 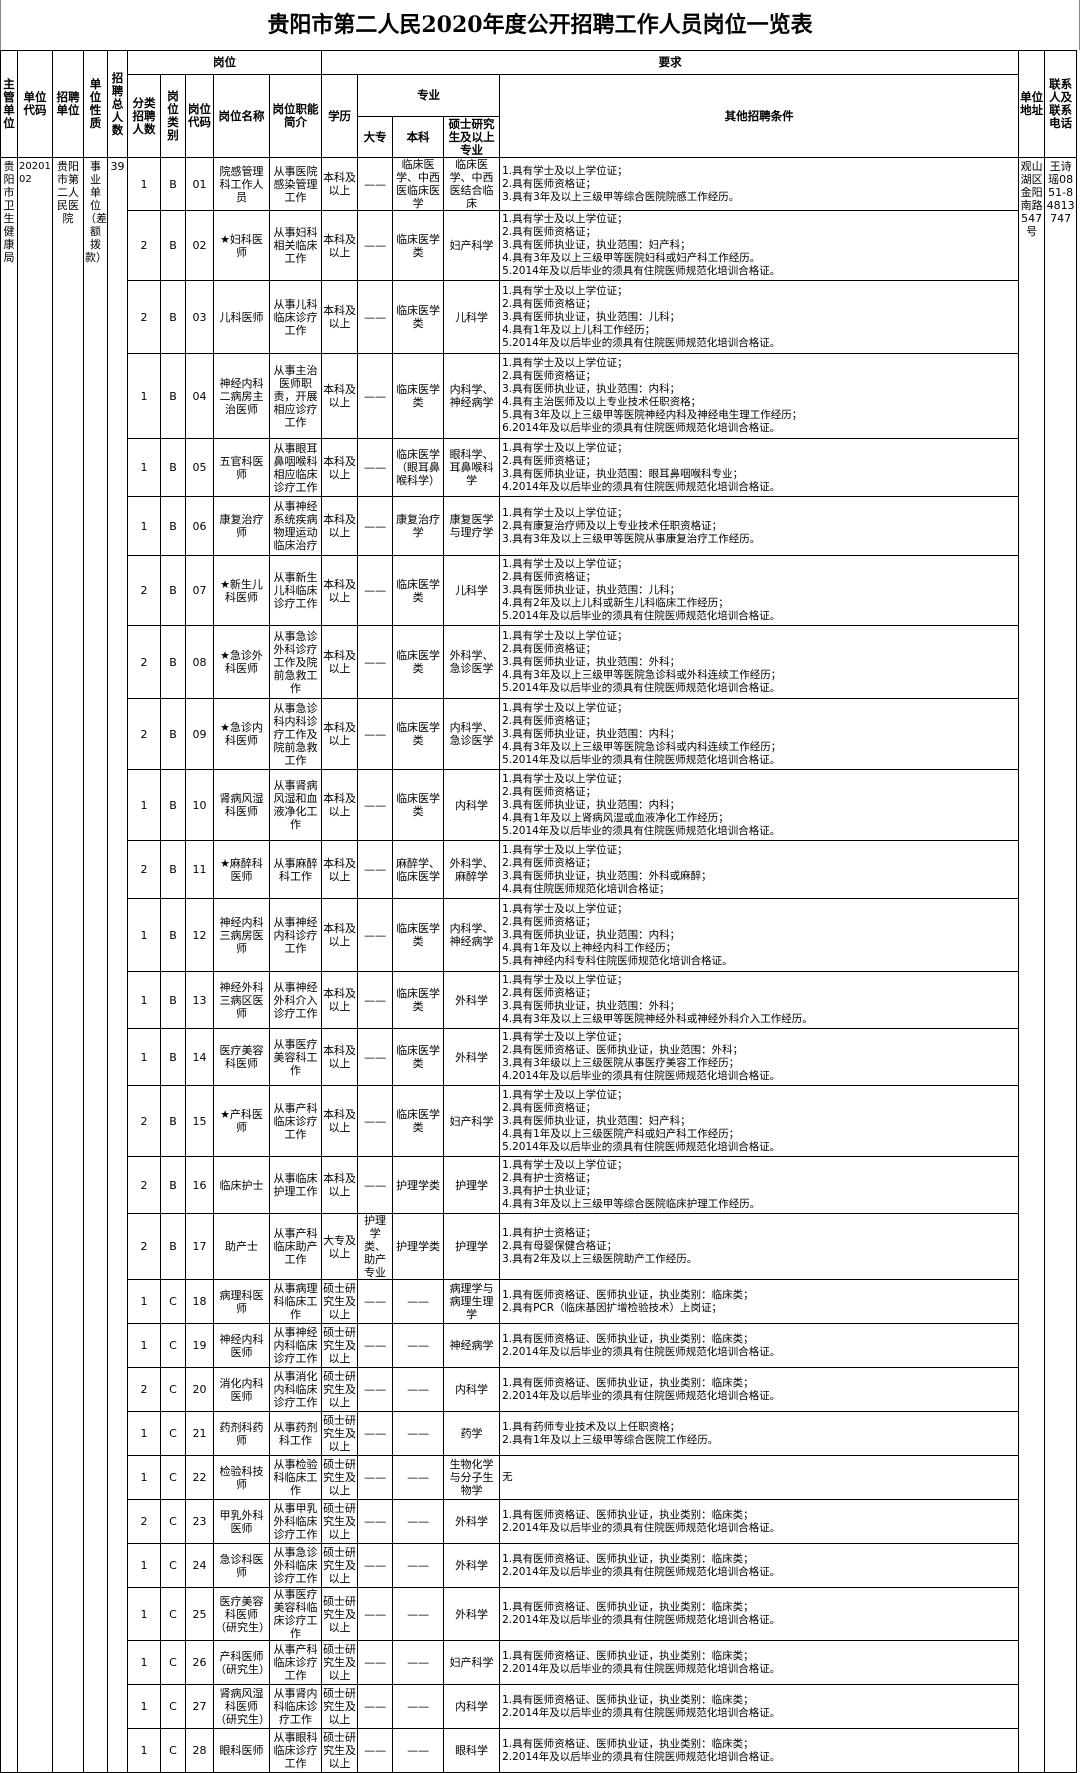 I want to click on code-cell: 26, so click(x=199, y=1662).